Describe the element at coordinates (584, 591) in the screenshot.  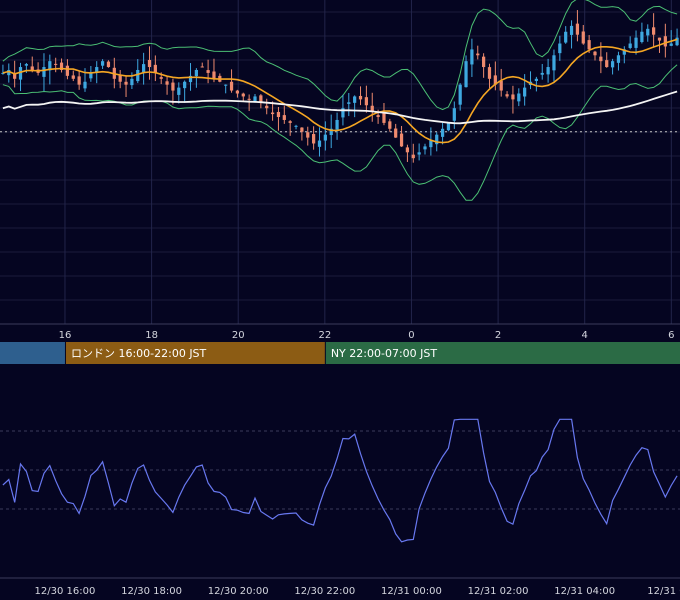
I see `oscillator-tick-label: 12/31 04:00` at that location.